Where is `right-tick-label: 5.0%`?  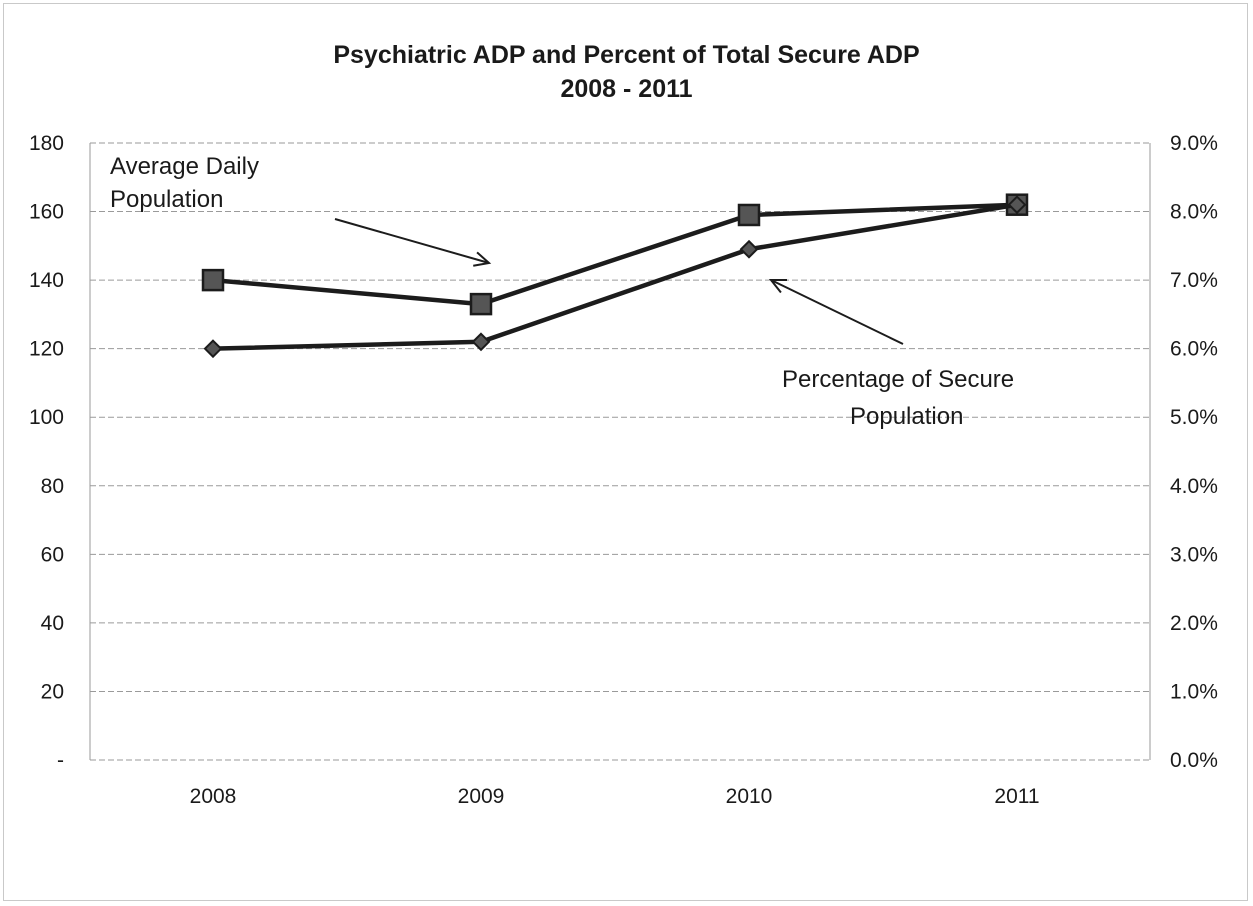 right-tick-label: 5.0% is located at coordinates (1194, 417).